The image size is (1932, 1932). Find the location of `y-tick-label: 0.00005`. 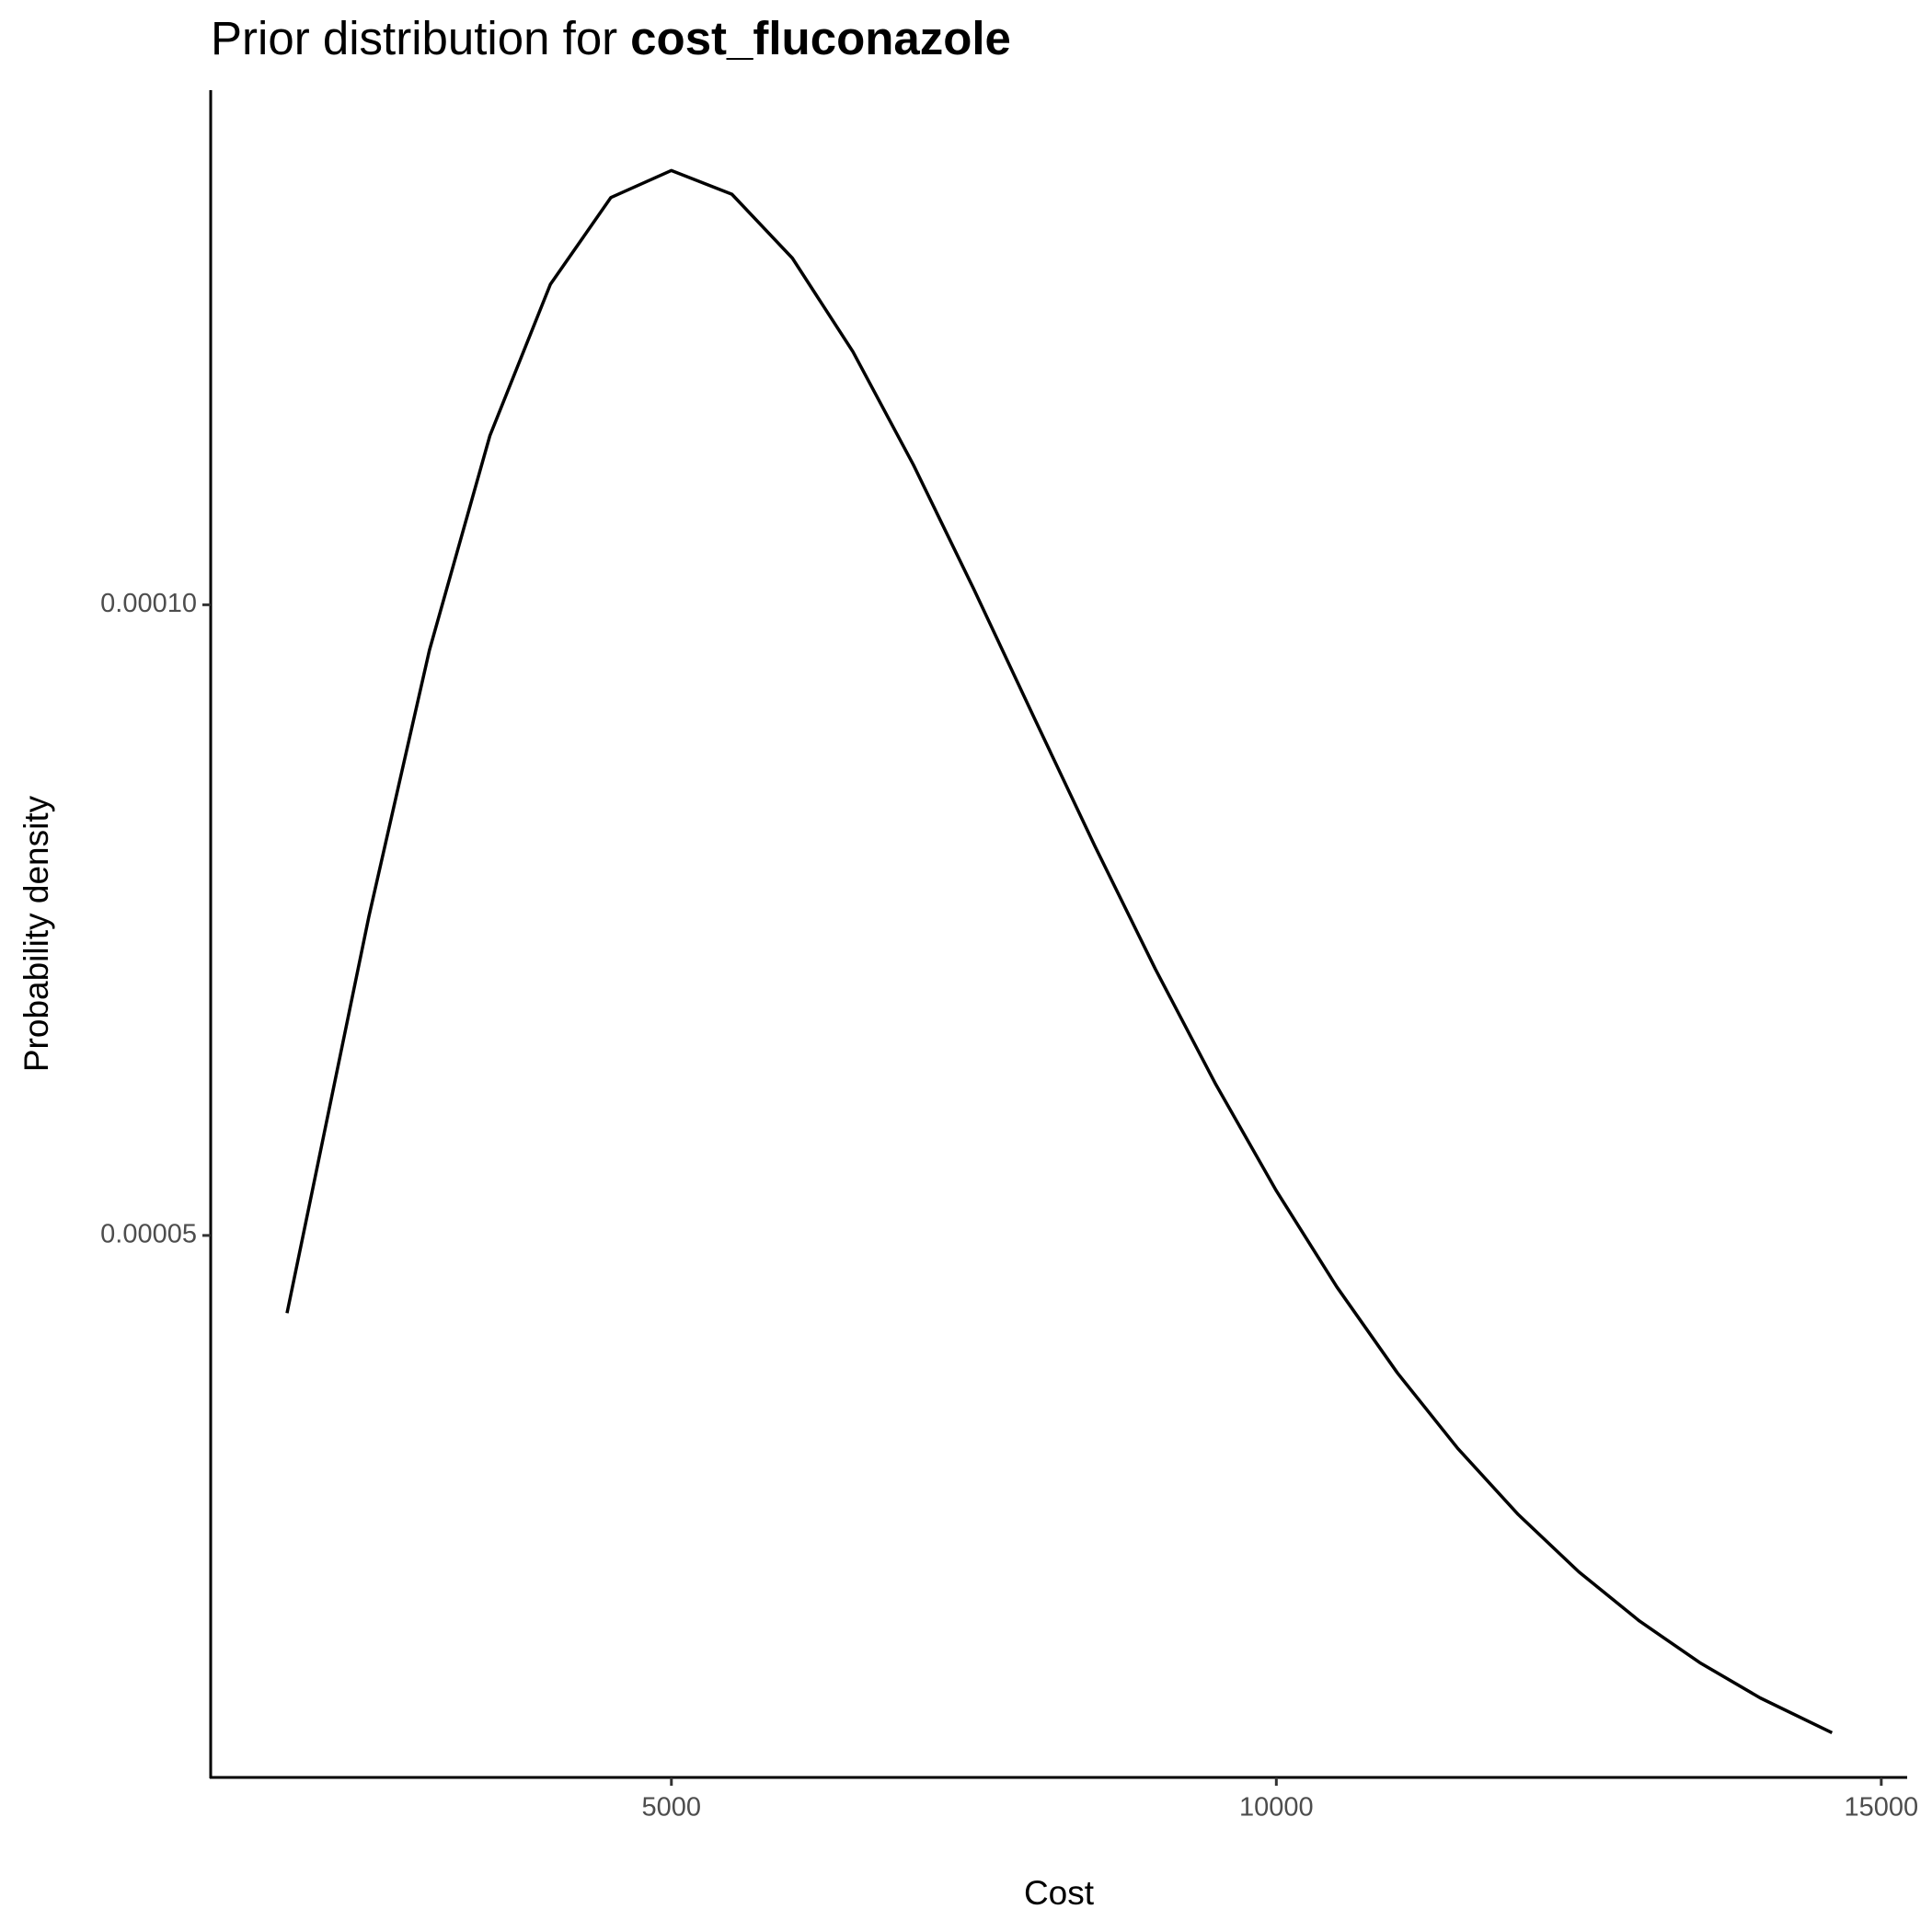

y-tick-label: 0.00005 is located at coordinates (148, 1234).